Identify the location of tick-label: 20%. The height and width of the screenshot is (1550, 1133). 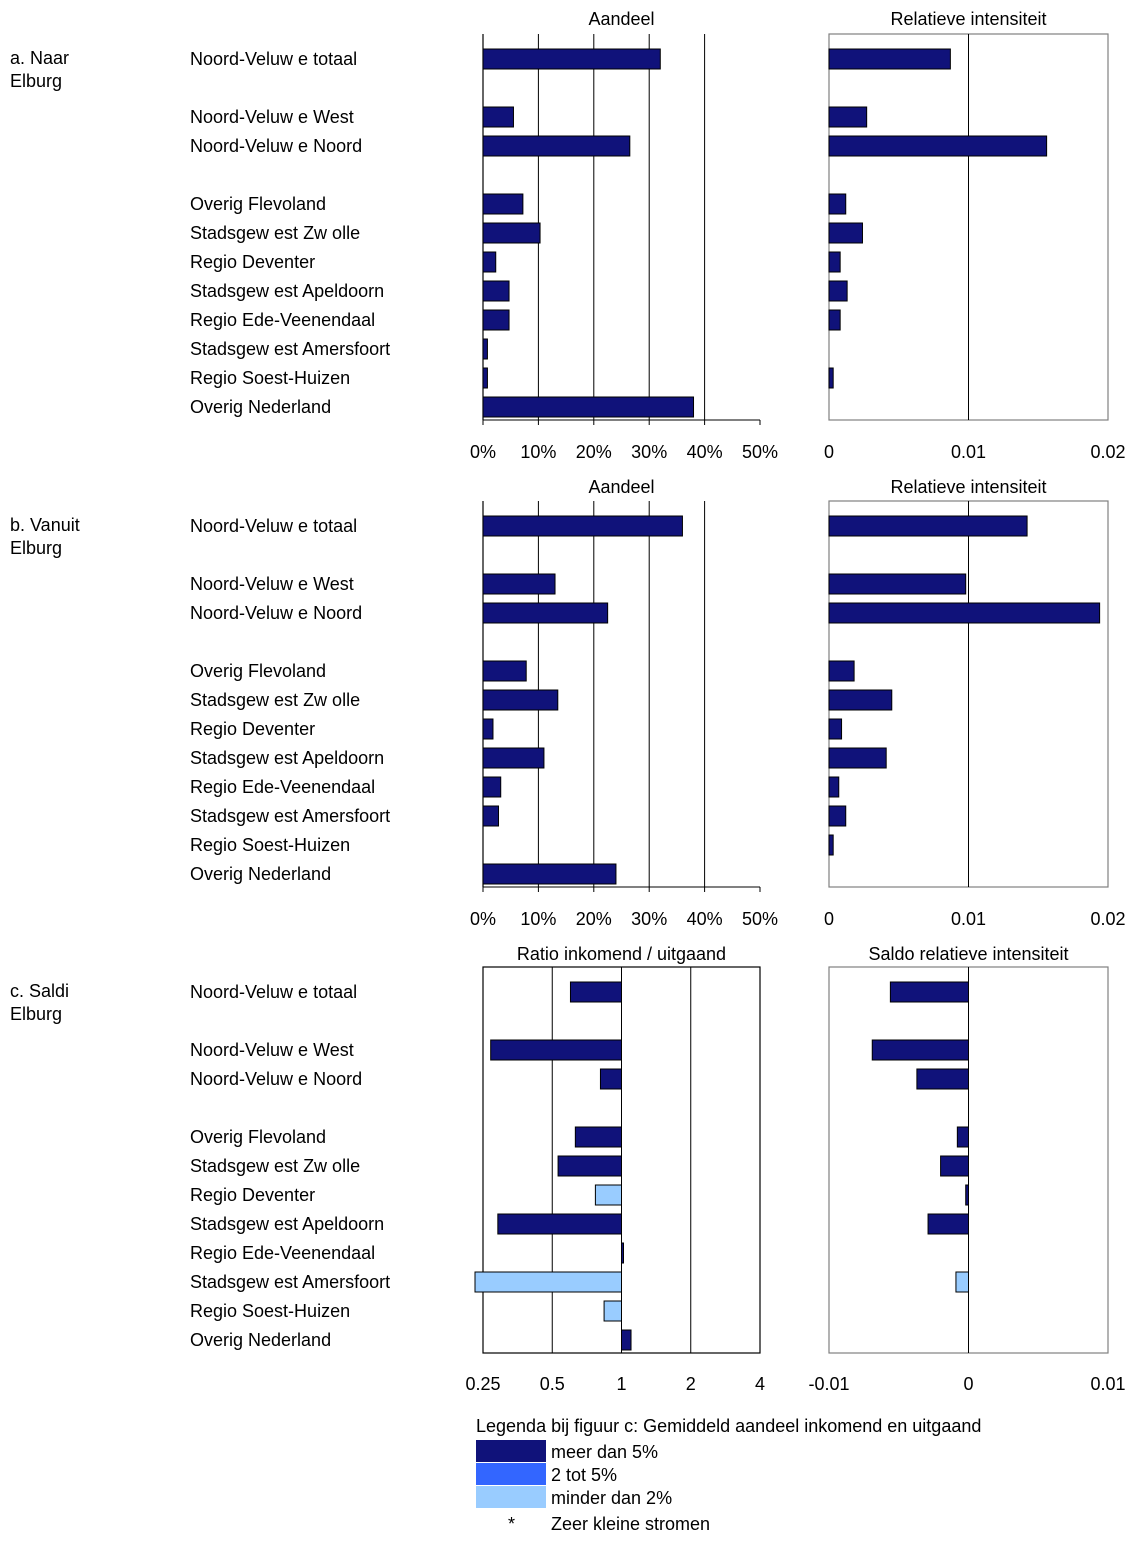
(594, 452).